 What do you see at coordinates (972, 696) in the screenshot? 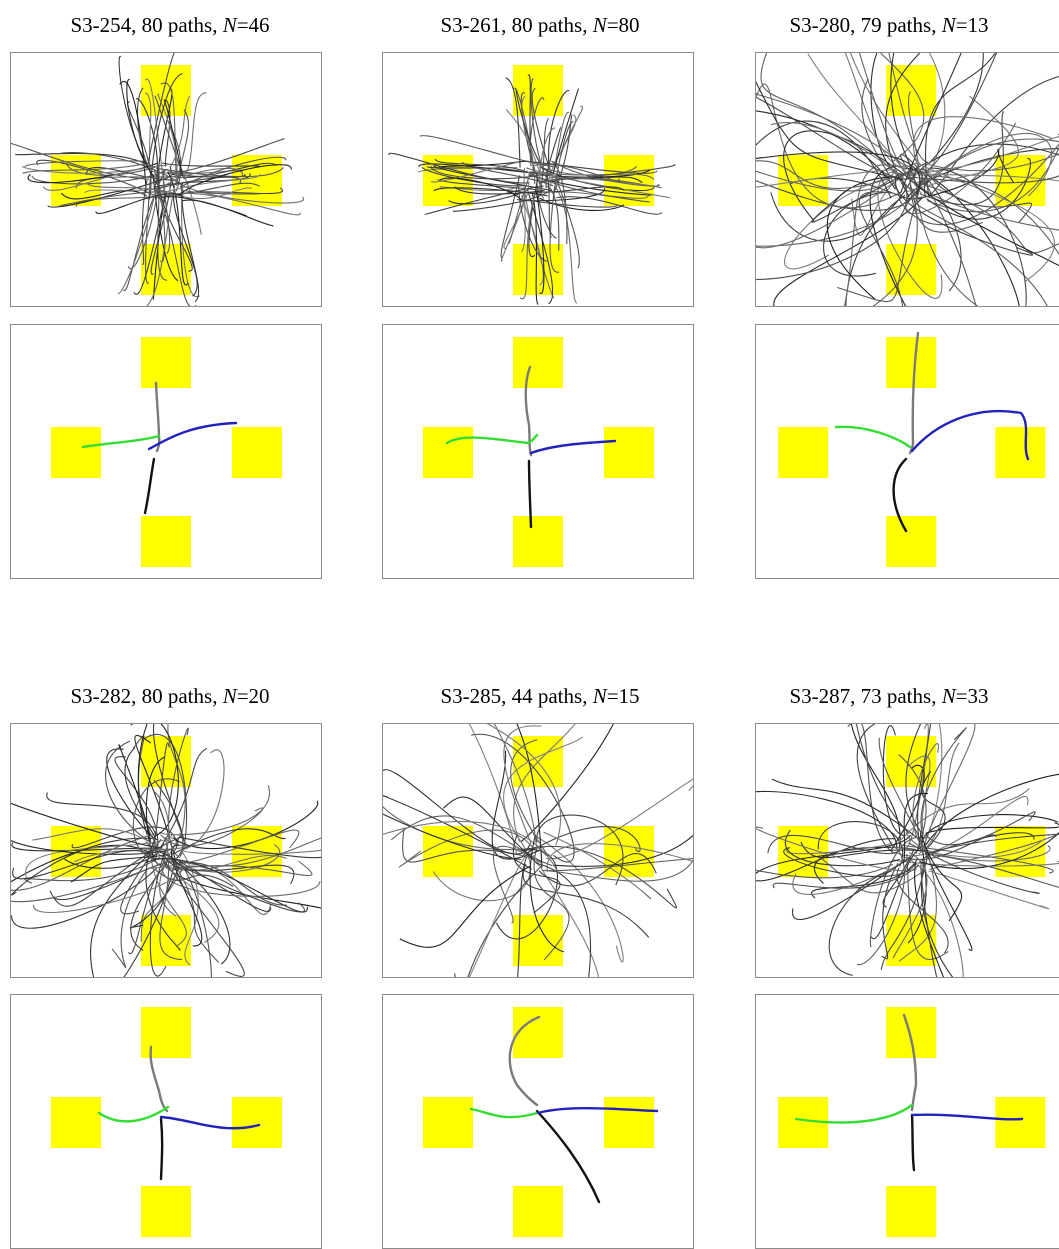
I see `title-n-value: =33` at bounding box center [972, 696].